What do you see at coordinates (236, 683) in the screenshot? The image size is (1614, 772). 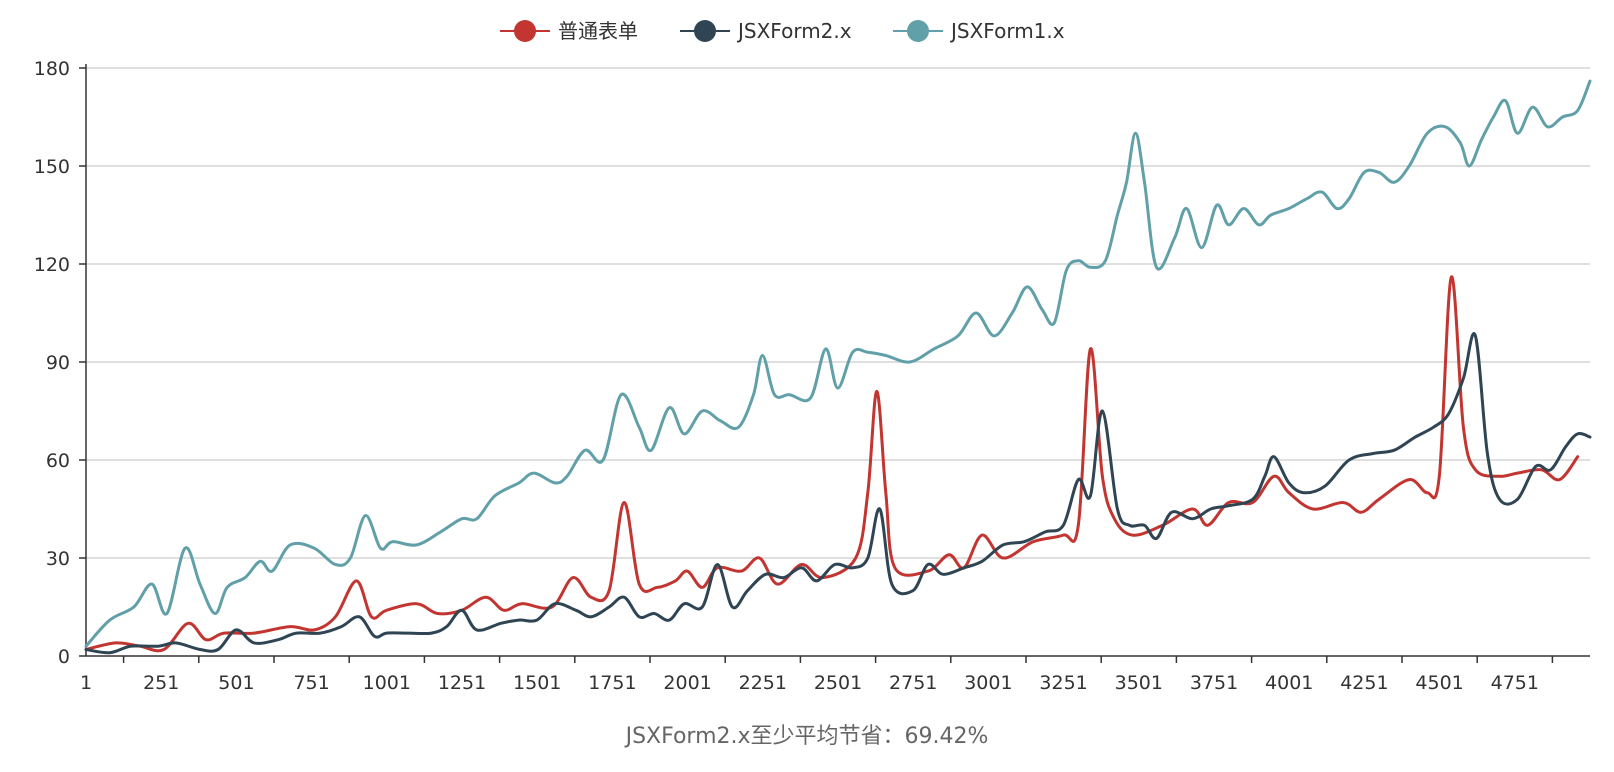 I see `x-tick-label: 501` at bounding box center [236, 683].